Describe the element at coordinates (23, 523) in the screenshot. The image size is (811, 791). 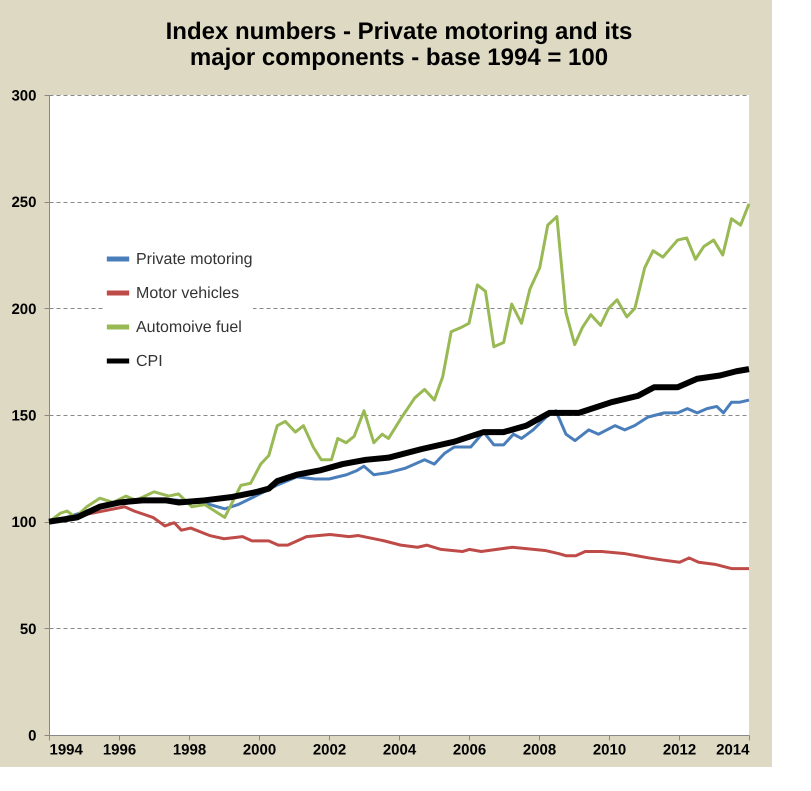
I see `y-tick-label: 100` at that location.